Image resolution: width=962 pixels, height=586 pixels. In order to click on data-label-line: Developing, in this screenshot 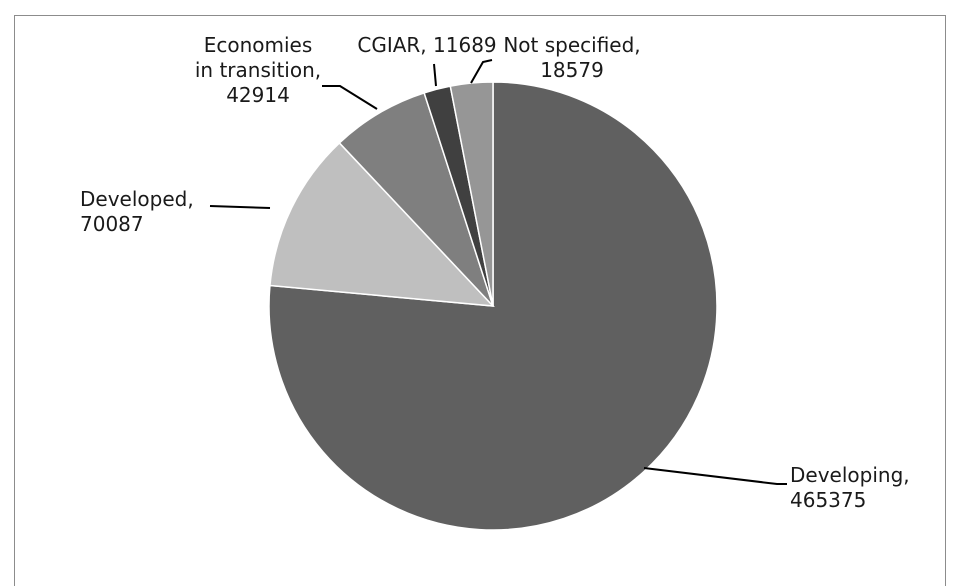, I will do `click(850, 475)`.